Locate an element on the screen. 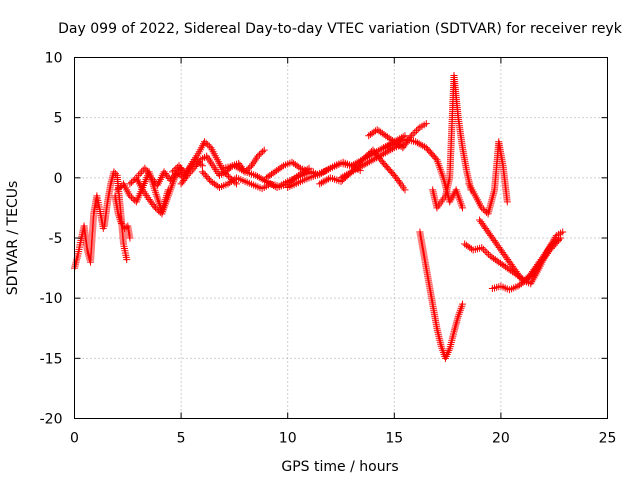  series-track-spike is located at coordinates (452, 142).